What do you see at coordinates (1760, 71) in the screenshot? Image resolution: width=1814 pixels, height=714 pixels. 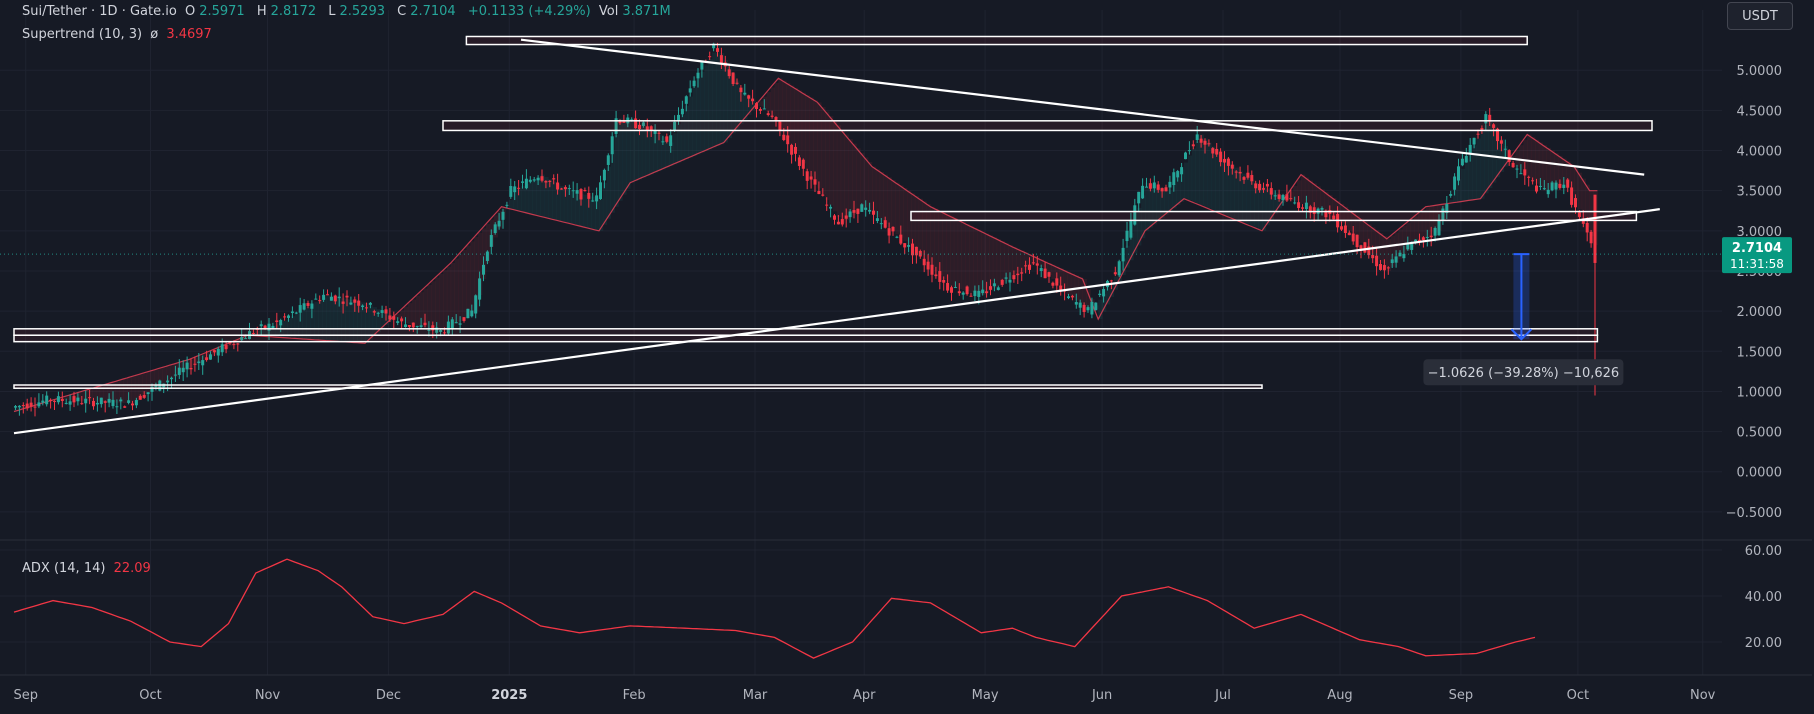 I see `price-tick-label: 5.0000` at bounding box center [1760, 71].